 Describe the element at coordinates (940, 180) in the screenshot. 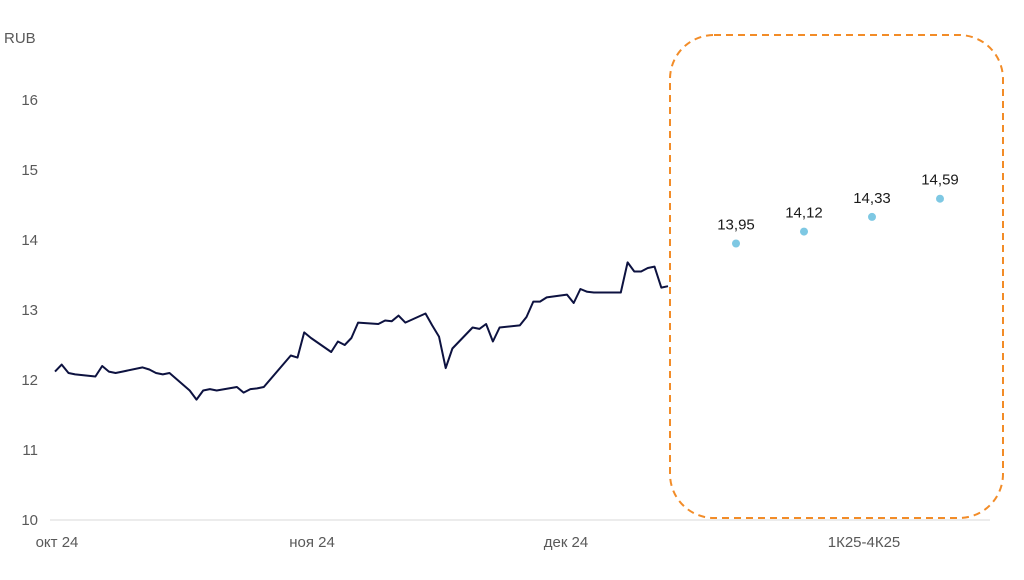

I see `forecast-data-label: 14,59` at that location.